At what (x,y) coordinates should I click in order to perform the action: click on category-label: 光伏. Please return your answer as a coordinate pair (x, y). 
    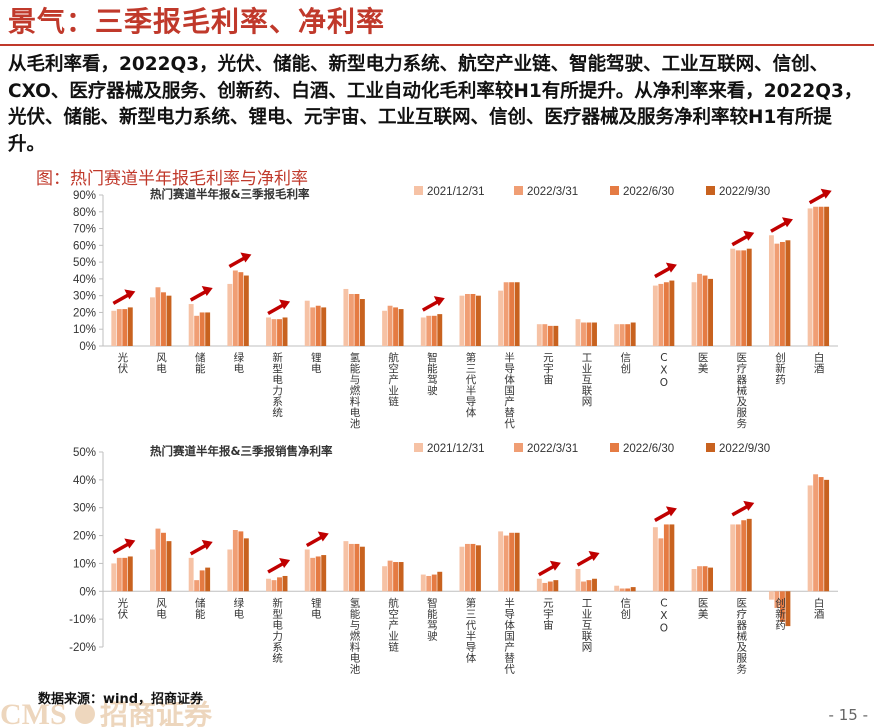
    Looking at the image, I should click on (122, 608).